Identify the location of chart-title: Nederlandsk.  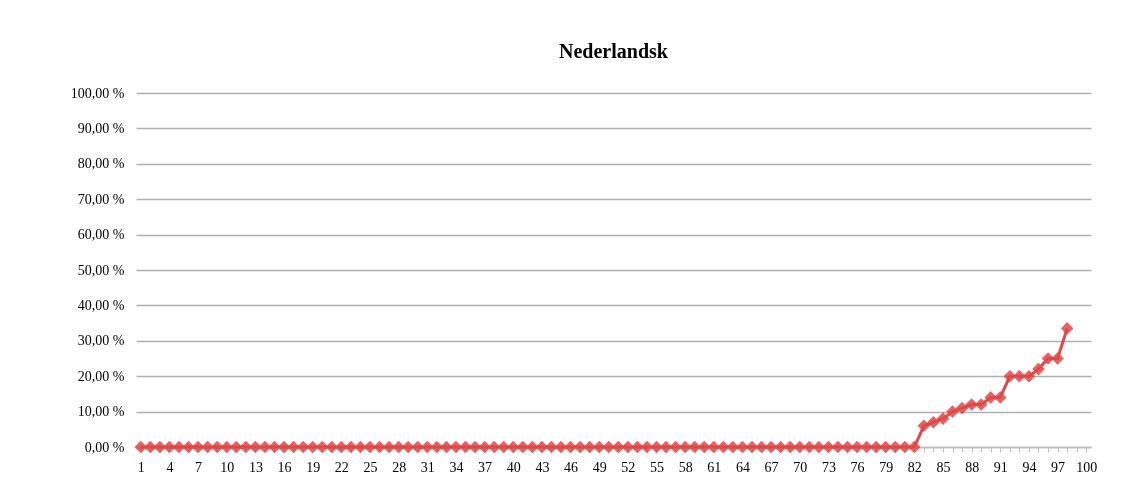
(614, 51).